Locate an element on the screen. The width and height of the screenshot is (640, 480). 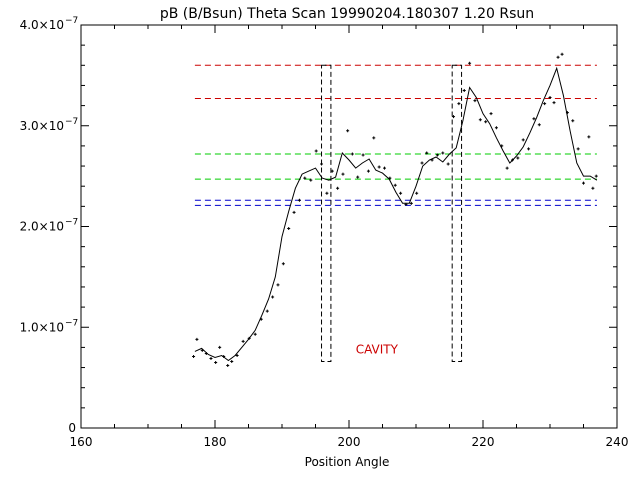
y-tick-label: 1.0×10 is located at coordinates (42, 327).